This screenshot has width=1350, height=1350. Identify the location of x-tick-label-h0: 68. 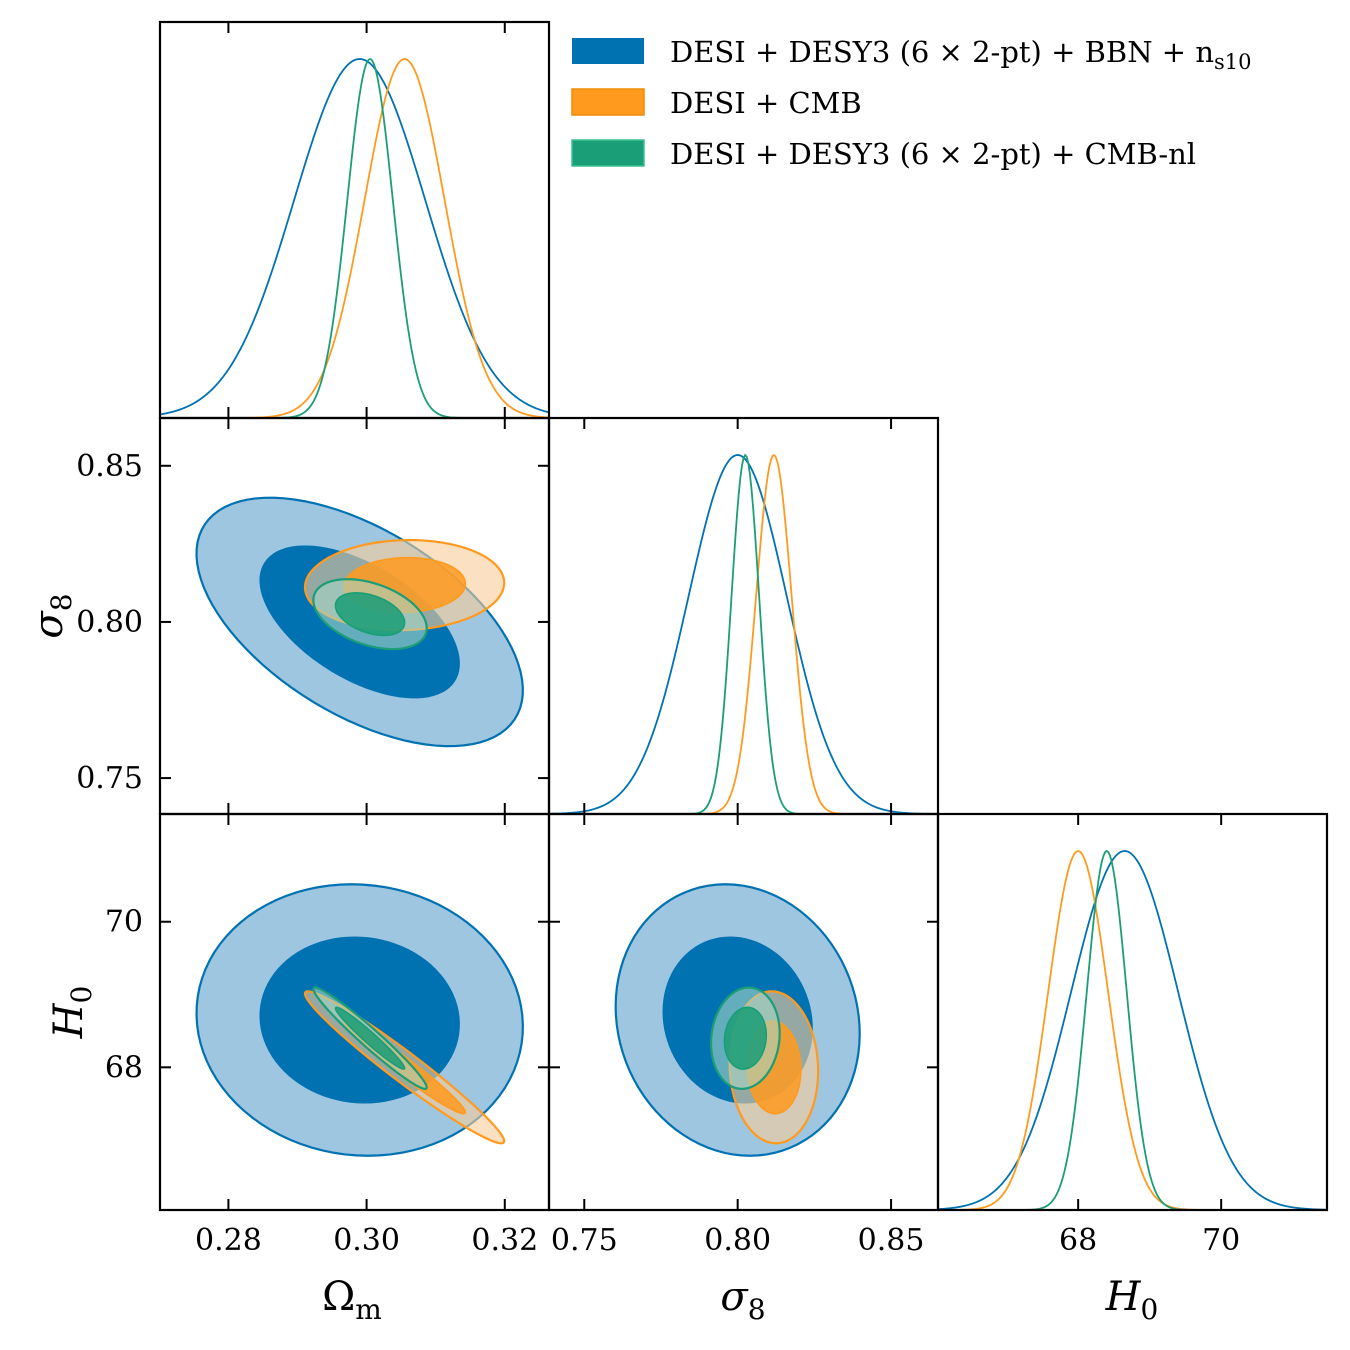
(1078, 1240).